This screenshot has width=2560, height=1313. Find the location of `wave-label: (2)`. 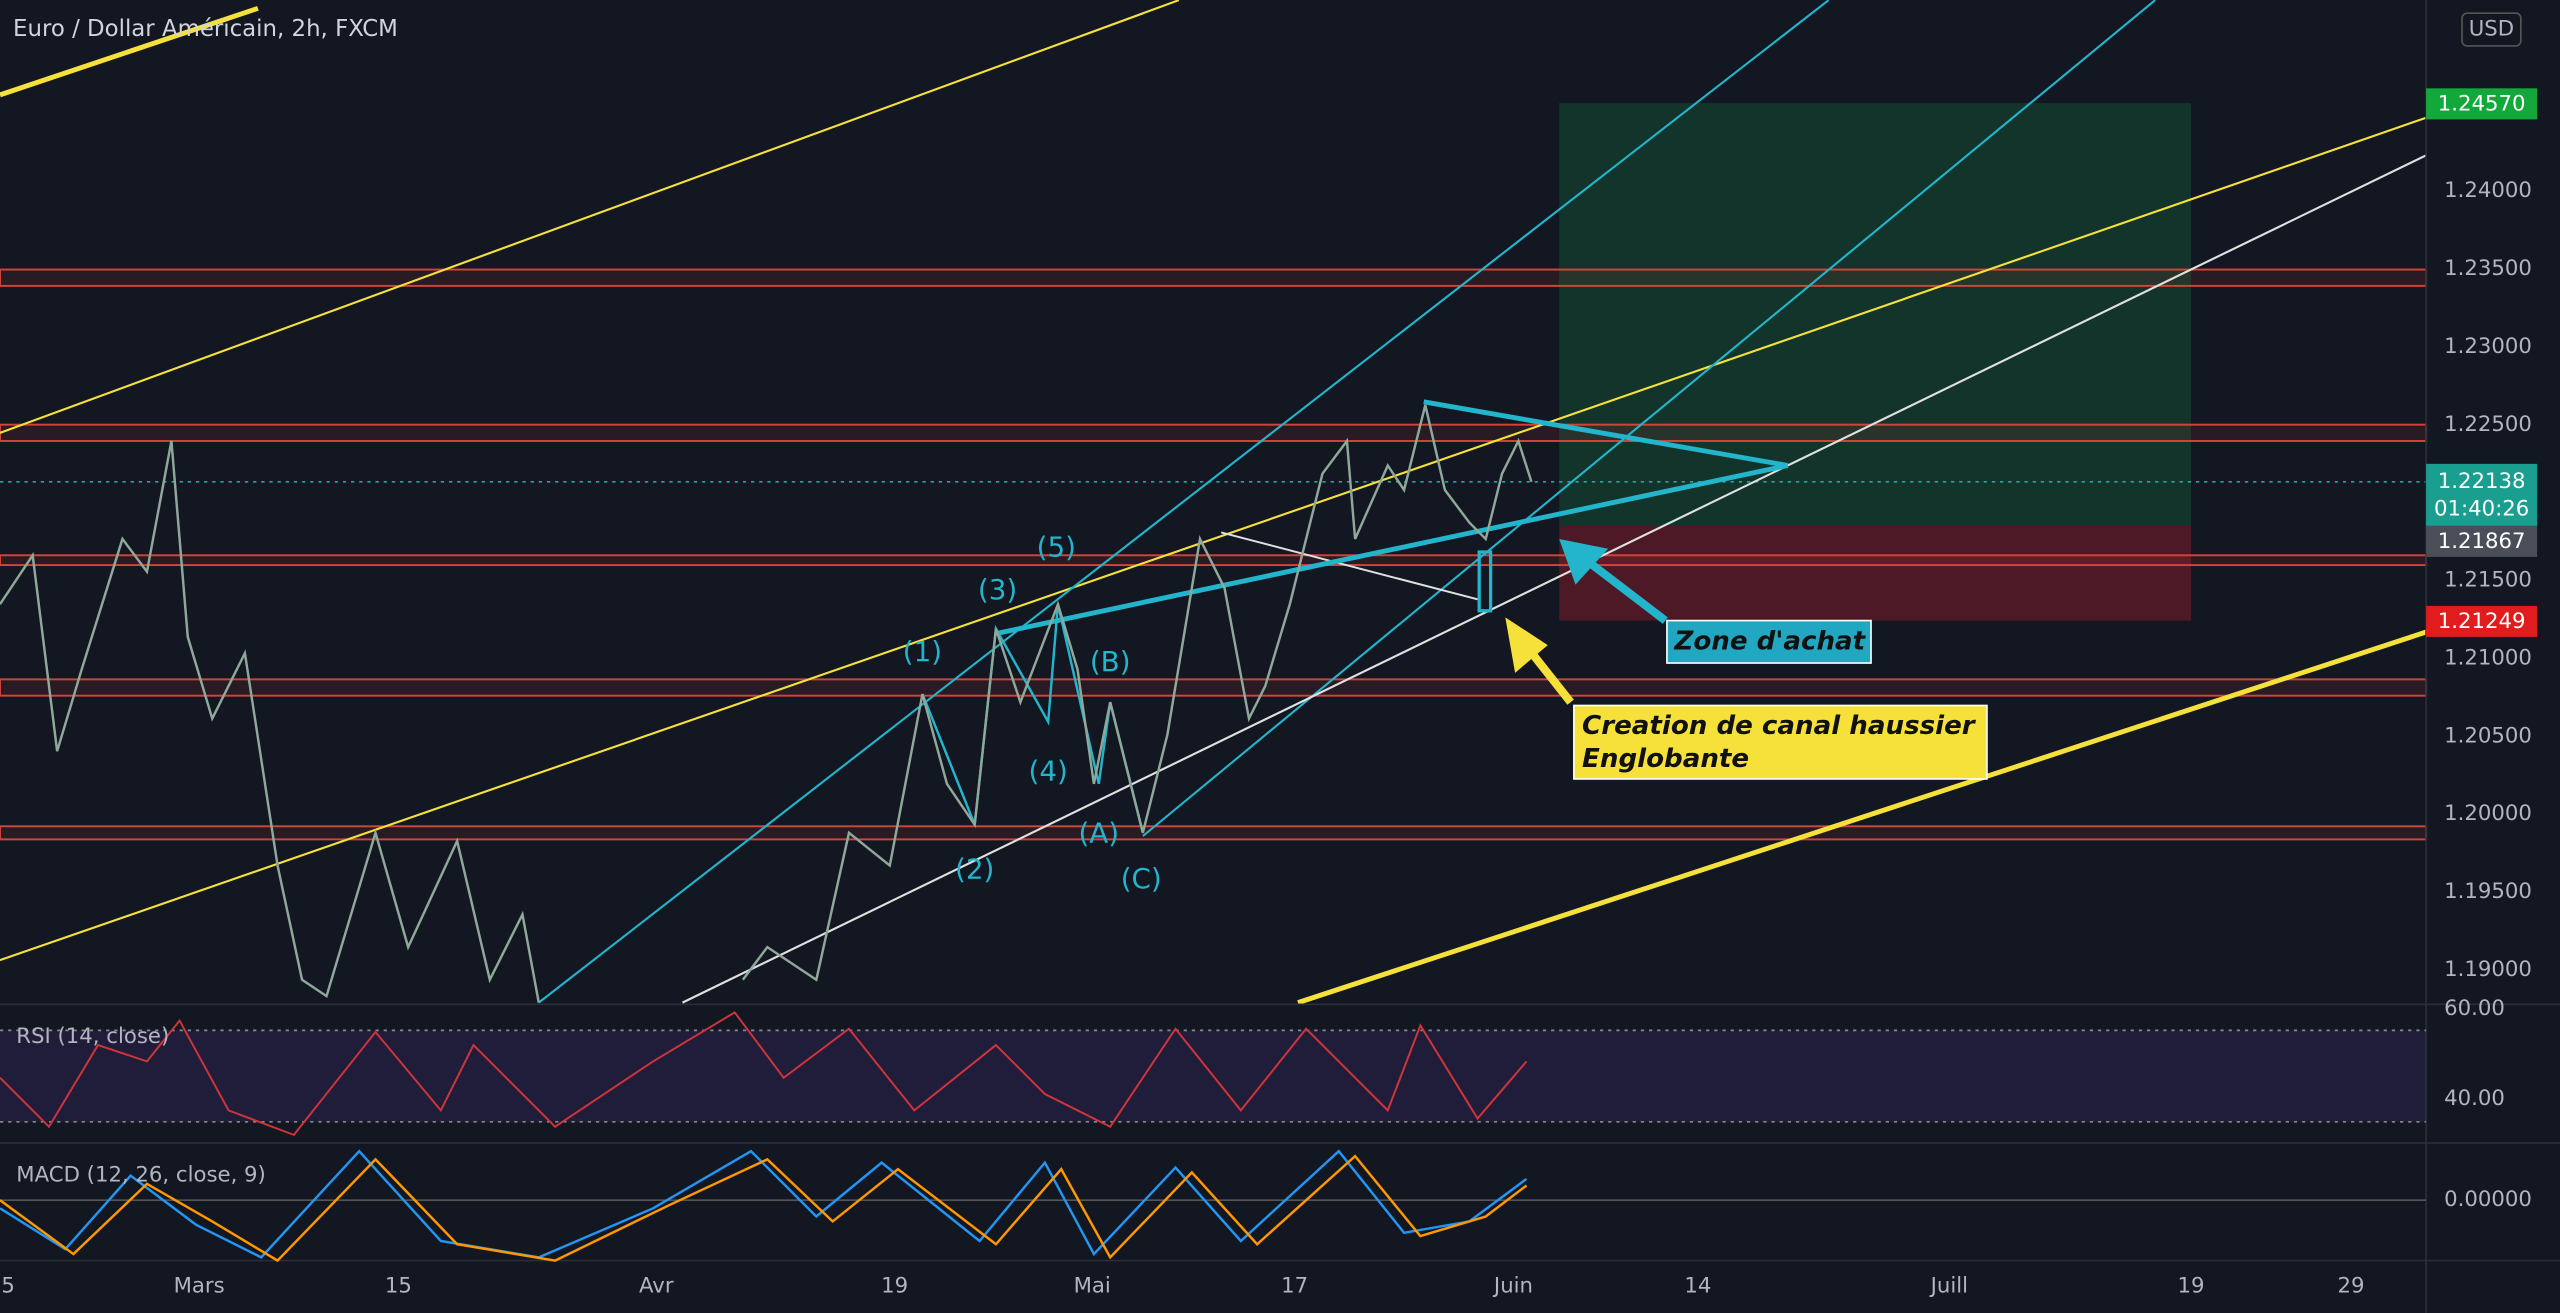

wave-label: (2) is located at coordinates (974, 868).